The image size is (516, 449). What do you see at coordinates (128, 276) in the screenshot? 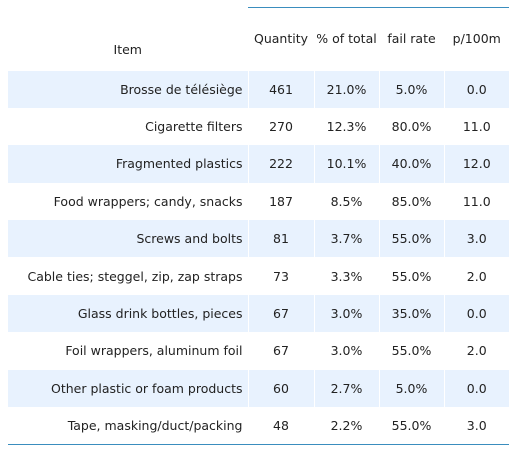
I see `cell-item: Cable ties; steggel, zip, zap straps` at bounding box center [128, 276].